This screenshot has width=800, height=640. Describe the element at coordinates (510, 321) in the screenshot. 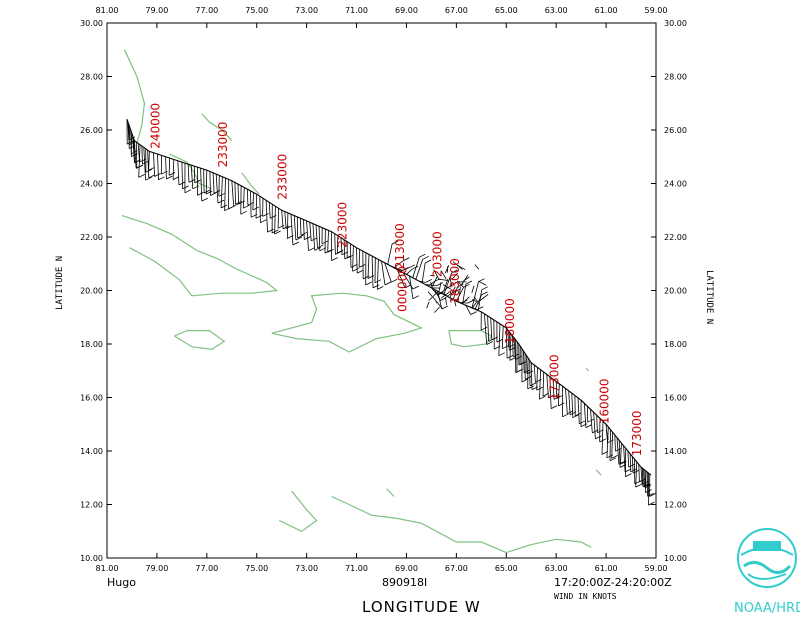

I see `time-label: 180000` at that location.